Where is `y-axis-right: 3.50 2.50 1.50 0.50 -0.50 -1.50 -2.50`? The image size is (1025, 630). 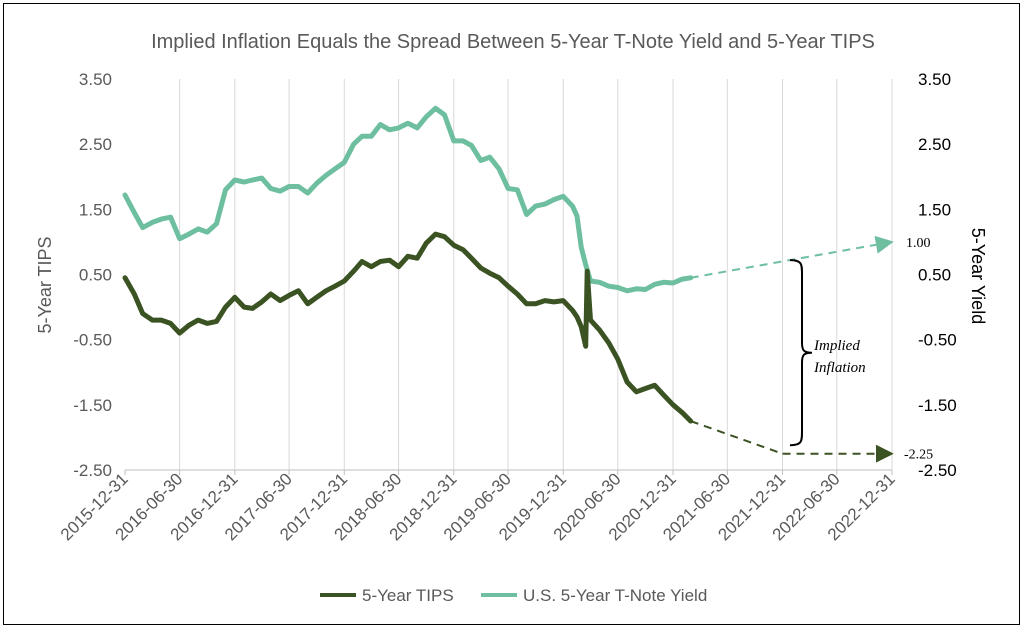 y-axis-right: 3.50 2.50 1.50 0.50 -0.50 -1.50 -2.50 is located at coordinates (937, 275).